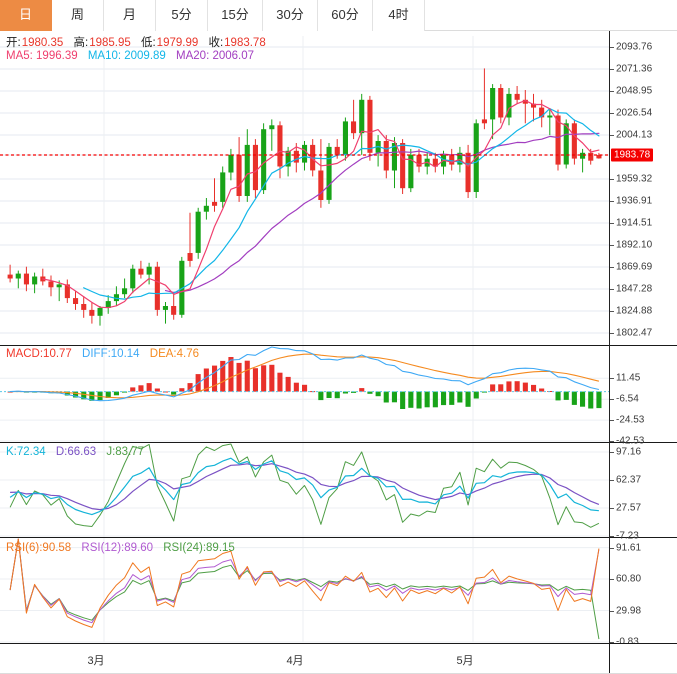 The width and height of the screenshot is (677, 674). I want to click on price-tick-5: 1959.32, so click(634, 179).